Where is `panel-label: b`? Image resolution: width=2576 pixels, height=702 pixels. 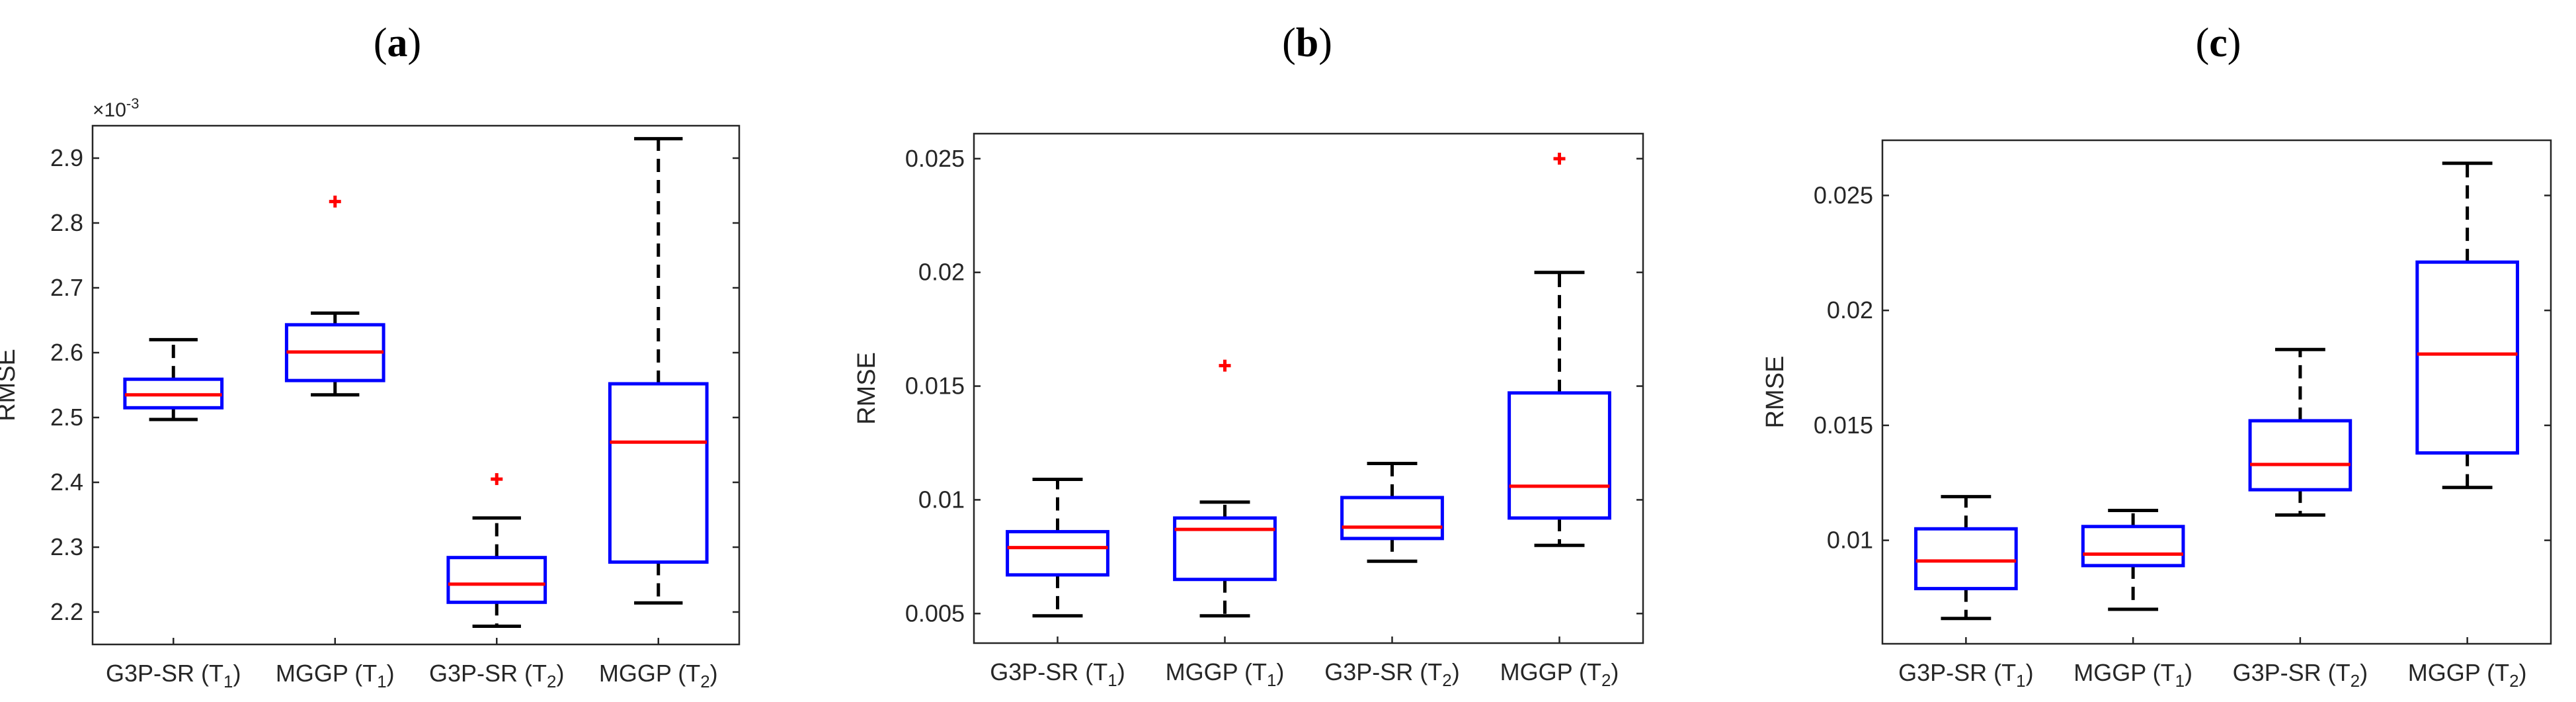 panel-label: b is located at coordinates (1307, 43).